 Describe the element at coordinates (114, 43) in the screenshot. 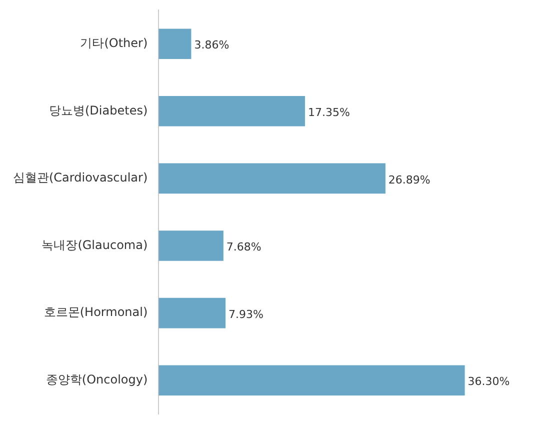

I see `y-tick-label: 기타(Other)` at that location.